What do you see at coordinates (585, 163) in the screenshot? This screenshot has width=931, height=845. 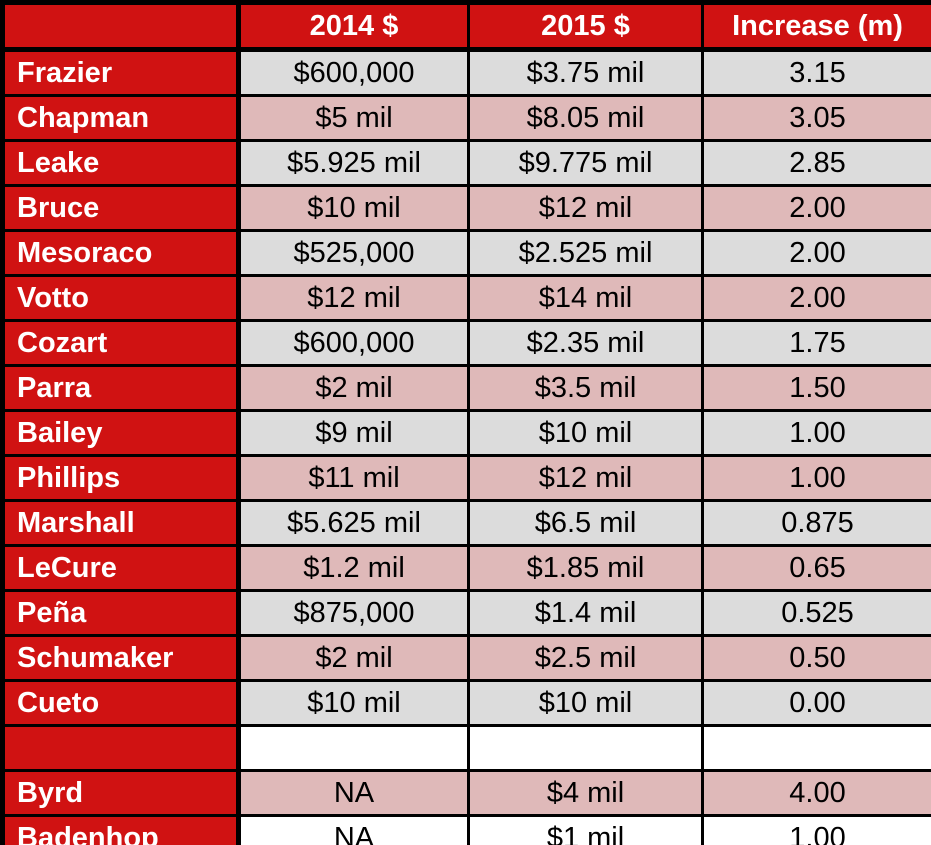 I see `cell-2015-salary: $9.775 mil` at bounding box center [585, 163].